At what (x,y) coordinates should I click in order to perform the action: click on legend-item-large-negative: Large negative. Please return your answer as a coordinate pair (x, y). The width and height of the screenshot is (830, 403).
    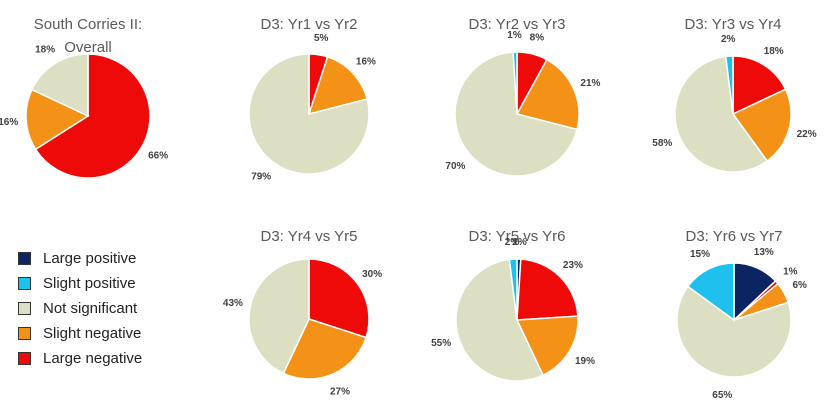
    Looking at the image, I should click on (80, 358).